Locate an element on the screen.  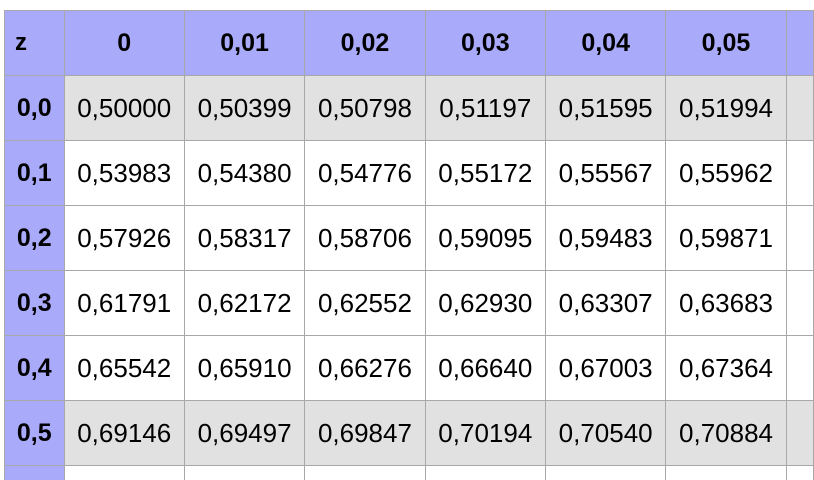
table-cell: 0,69497 is located at coordinates (244, 433).